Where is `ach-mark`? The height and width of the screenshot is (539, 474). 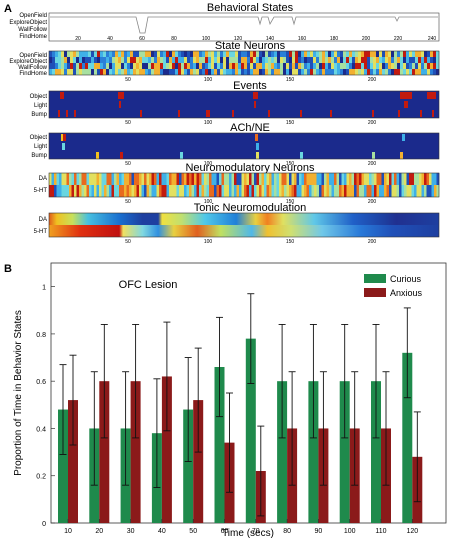
ach-mark is located at coordinates (301, 155).